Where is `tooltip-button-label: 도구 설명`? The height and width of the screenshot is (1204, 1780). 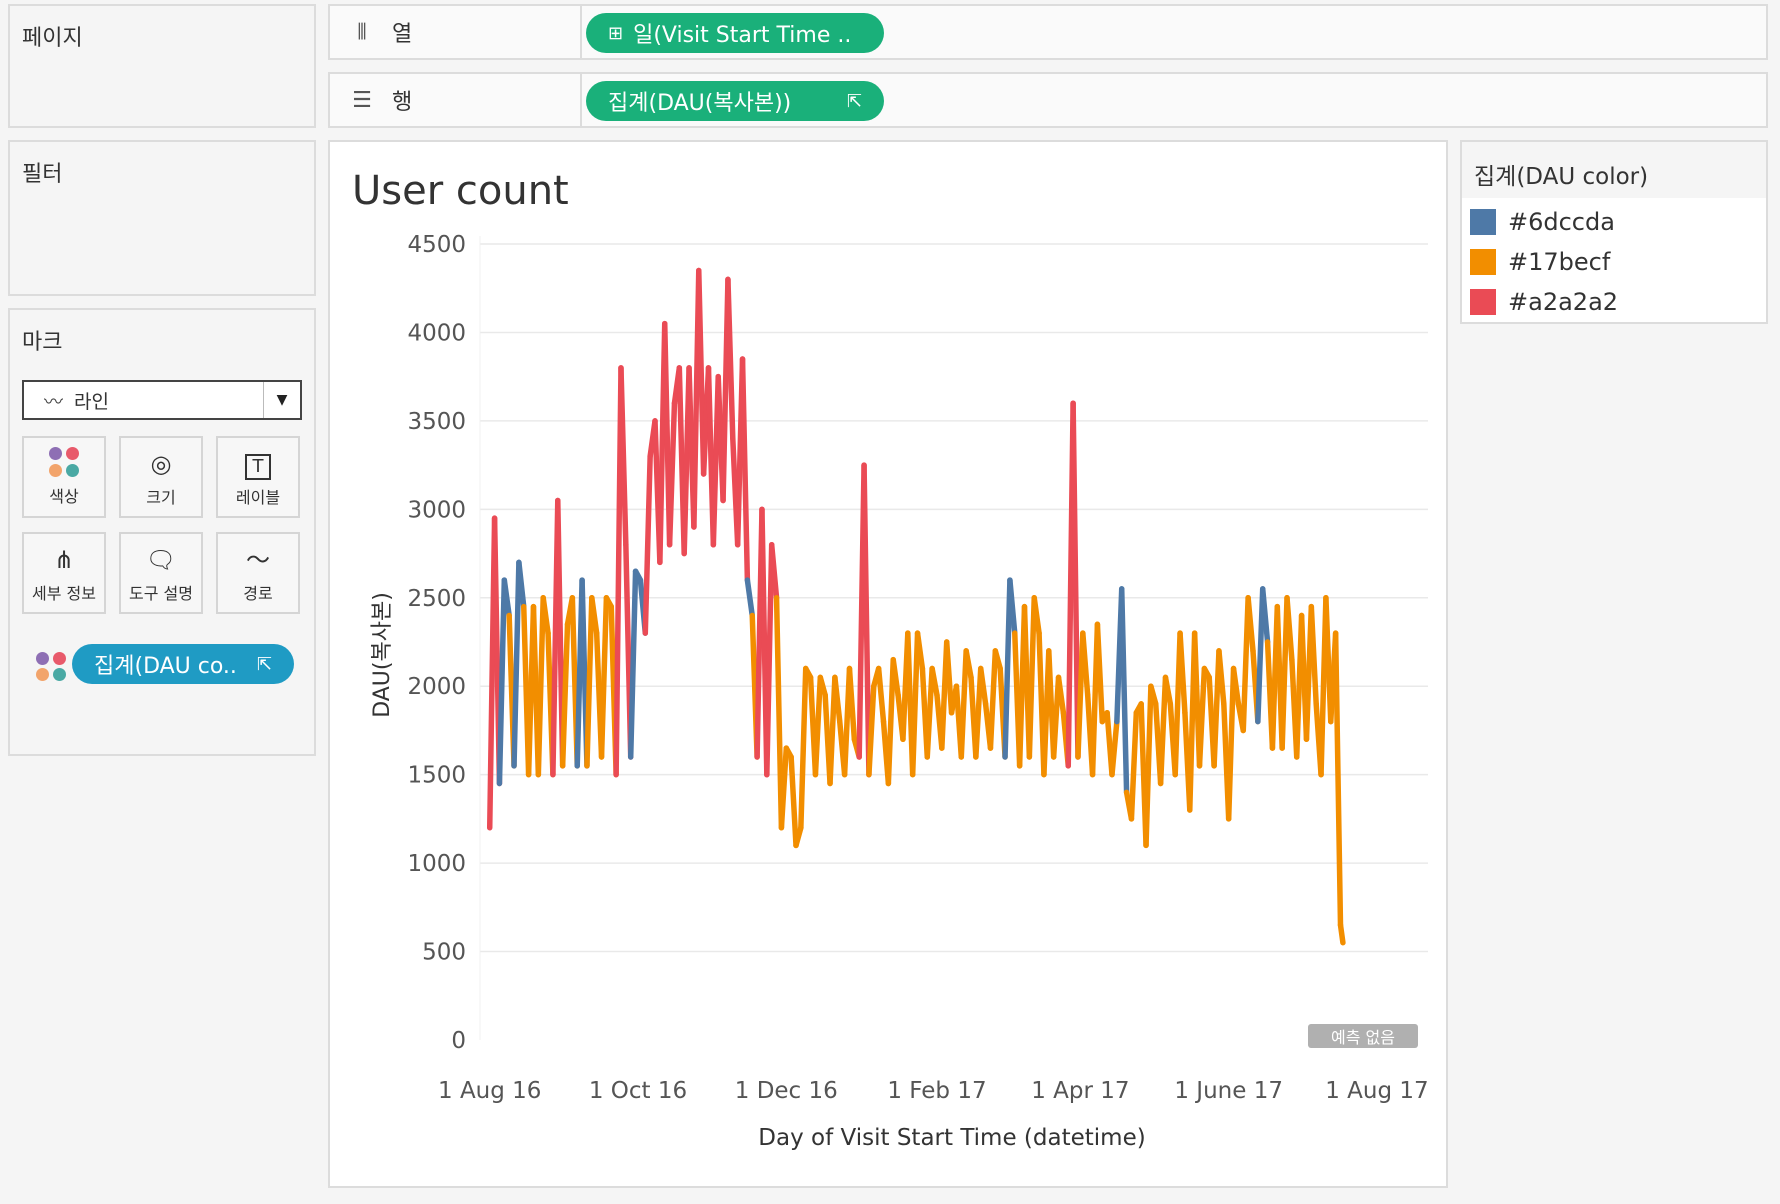 tooltip-button-label: 도구 설명 is located at coordinates (161, 593).